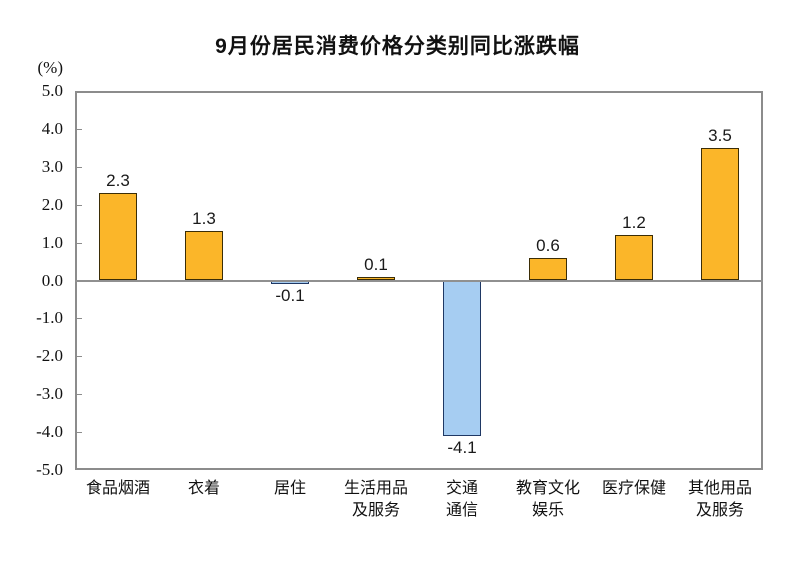 The image size is (795, 565). What do you see at coordinates (397, 46) in the screenshot?
I see `chart-title: 9月份居民消费价格分类别同比涨跌幅` at bounding box center [397, 46].